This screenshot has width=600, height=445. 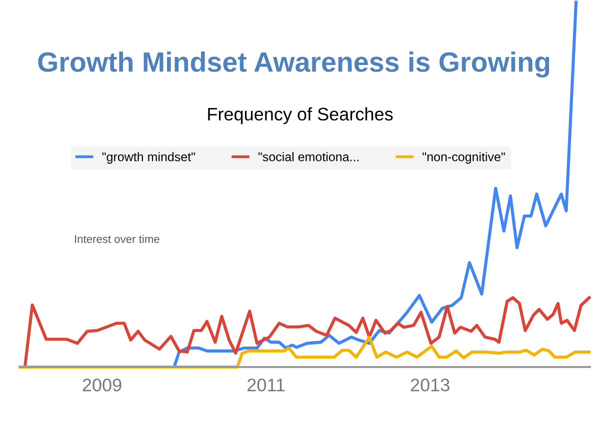 I want to click on x-tick-label: 2011, so click(x=266, y=385).